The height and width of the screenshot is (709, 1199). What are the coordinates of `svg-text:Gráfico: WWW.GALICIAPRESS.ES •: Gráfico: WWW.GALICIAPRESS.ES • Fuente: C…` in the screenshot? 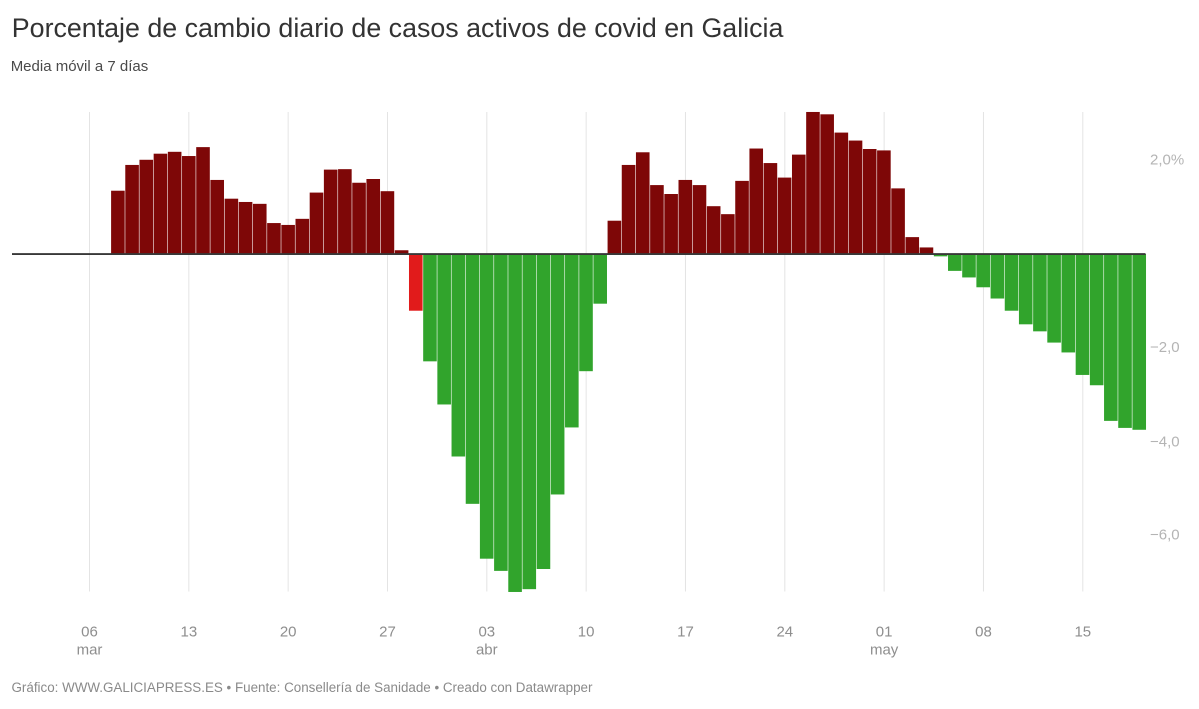 It's located at (303, 687).